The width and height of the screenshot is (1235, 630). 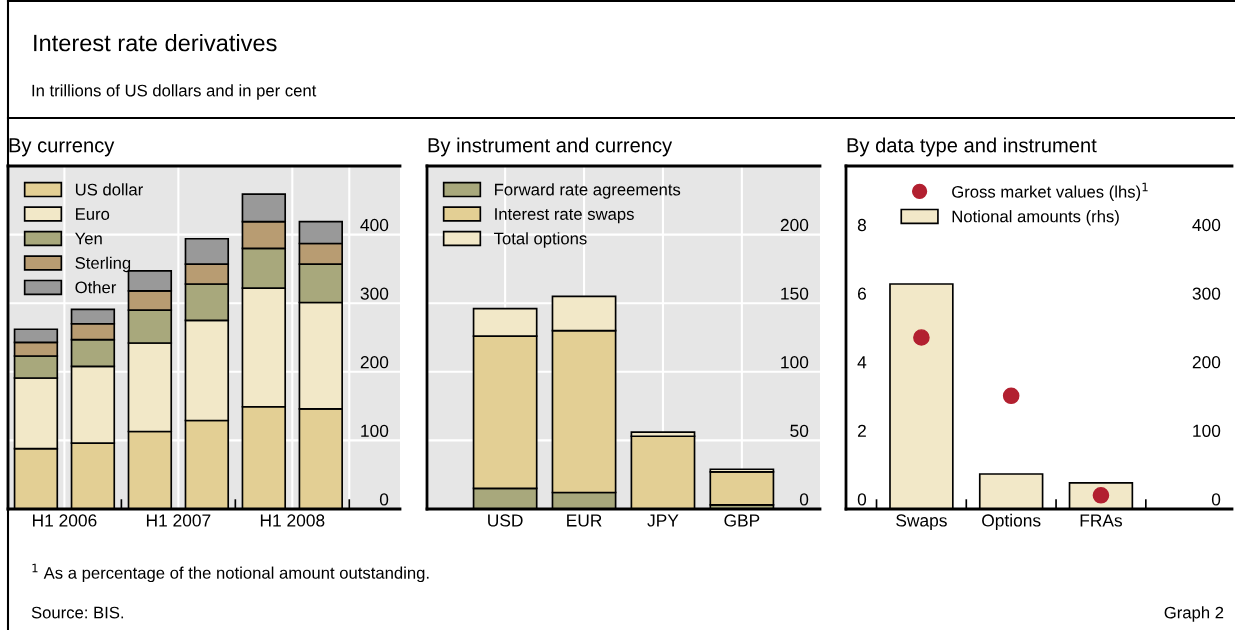 What do you see at coordinates (1207, 430) in the screenshot?
I see `y2-tick-label: 100` at bounding box center [1207, 430].